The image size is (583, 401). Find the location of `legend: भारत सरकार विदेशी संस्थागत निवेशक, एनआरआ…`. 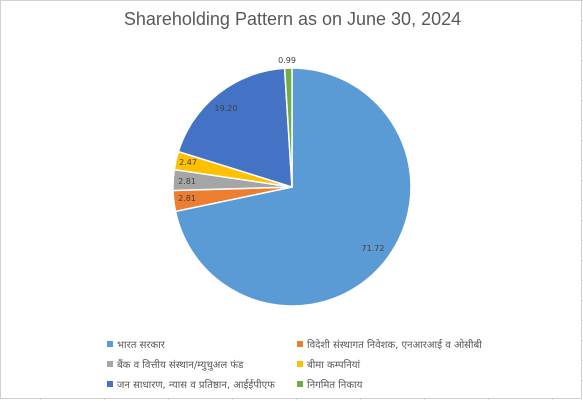

legend: भारत सरकार विदेशी संस्थागत निवेशक, एनआरआ… is located at coordinates (337, 364).